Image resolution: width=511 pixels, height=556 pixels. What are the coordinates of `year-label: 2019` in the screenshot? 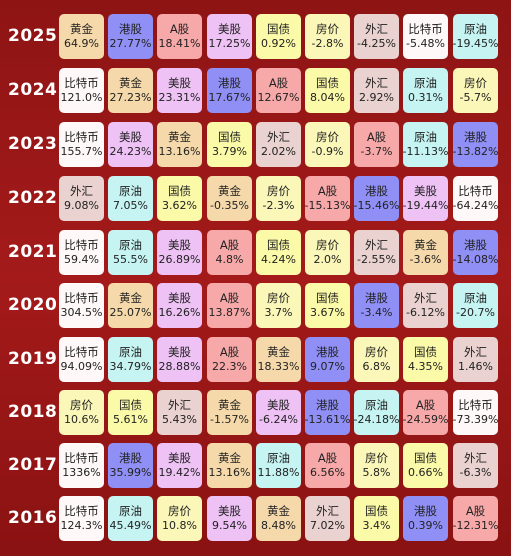 It's located at (33, 359).